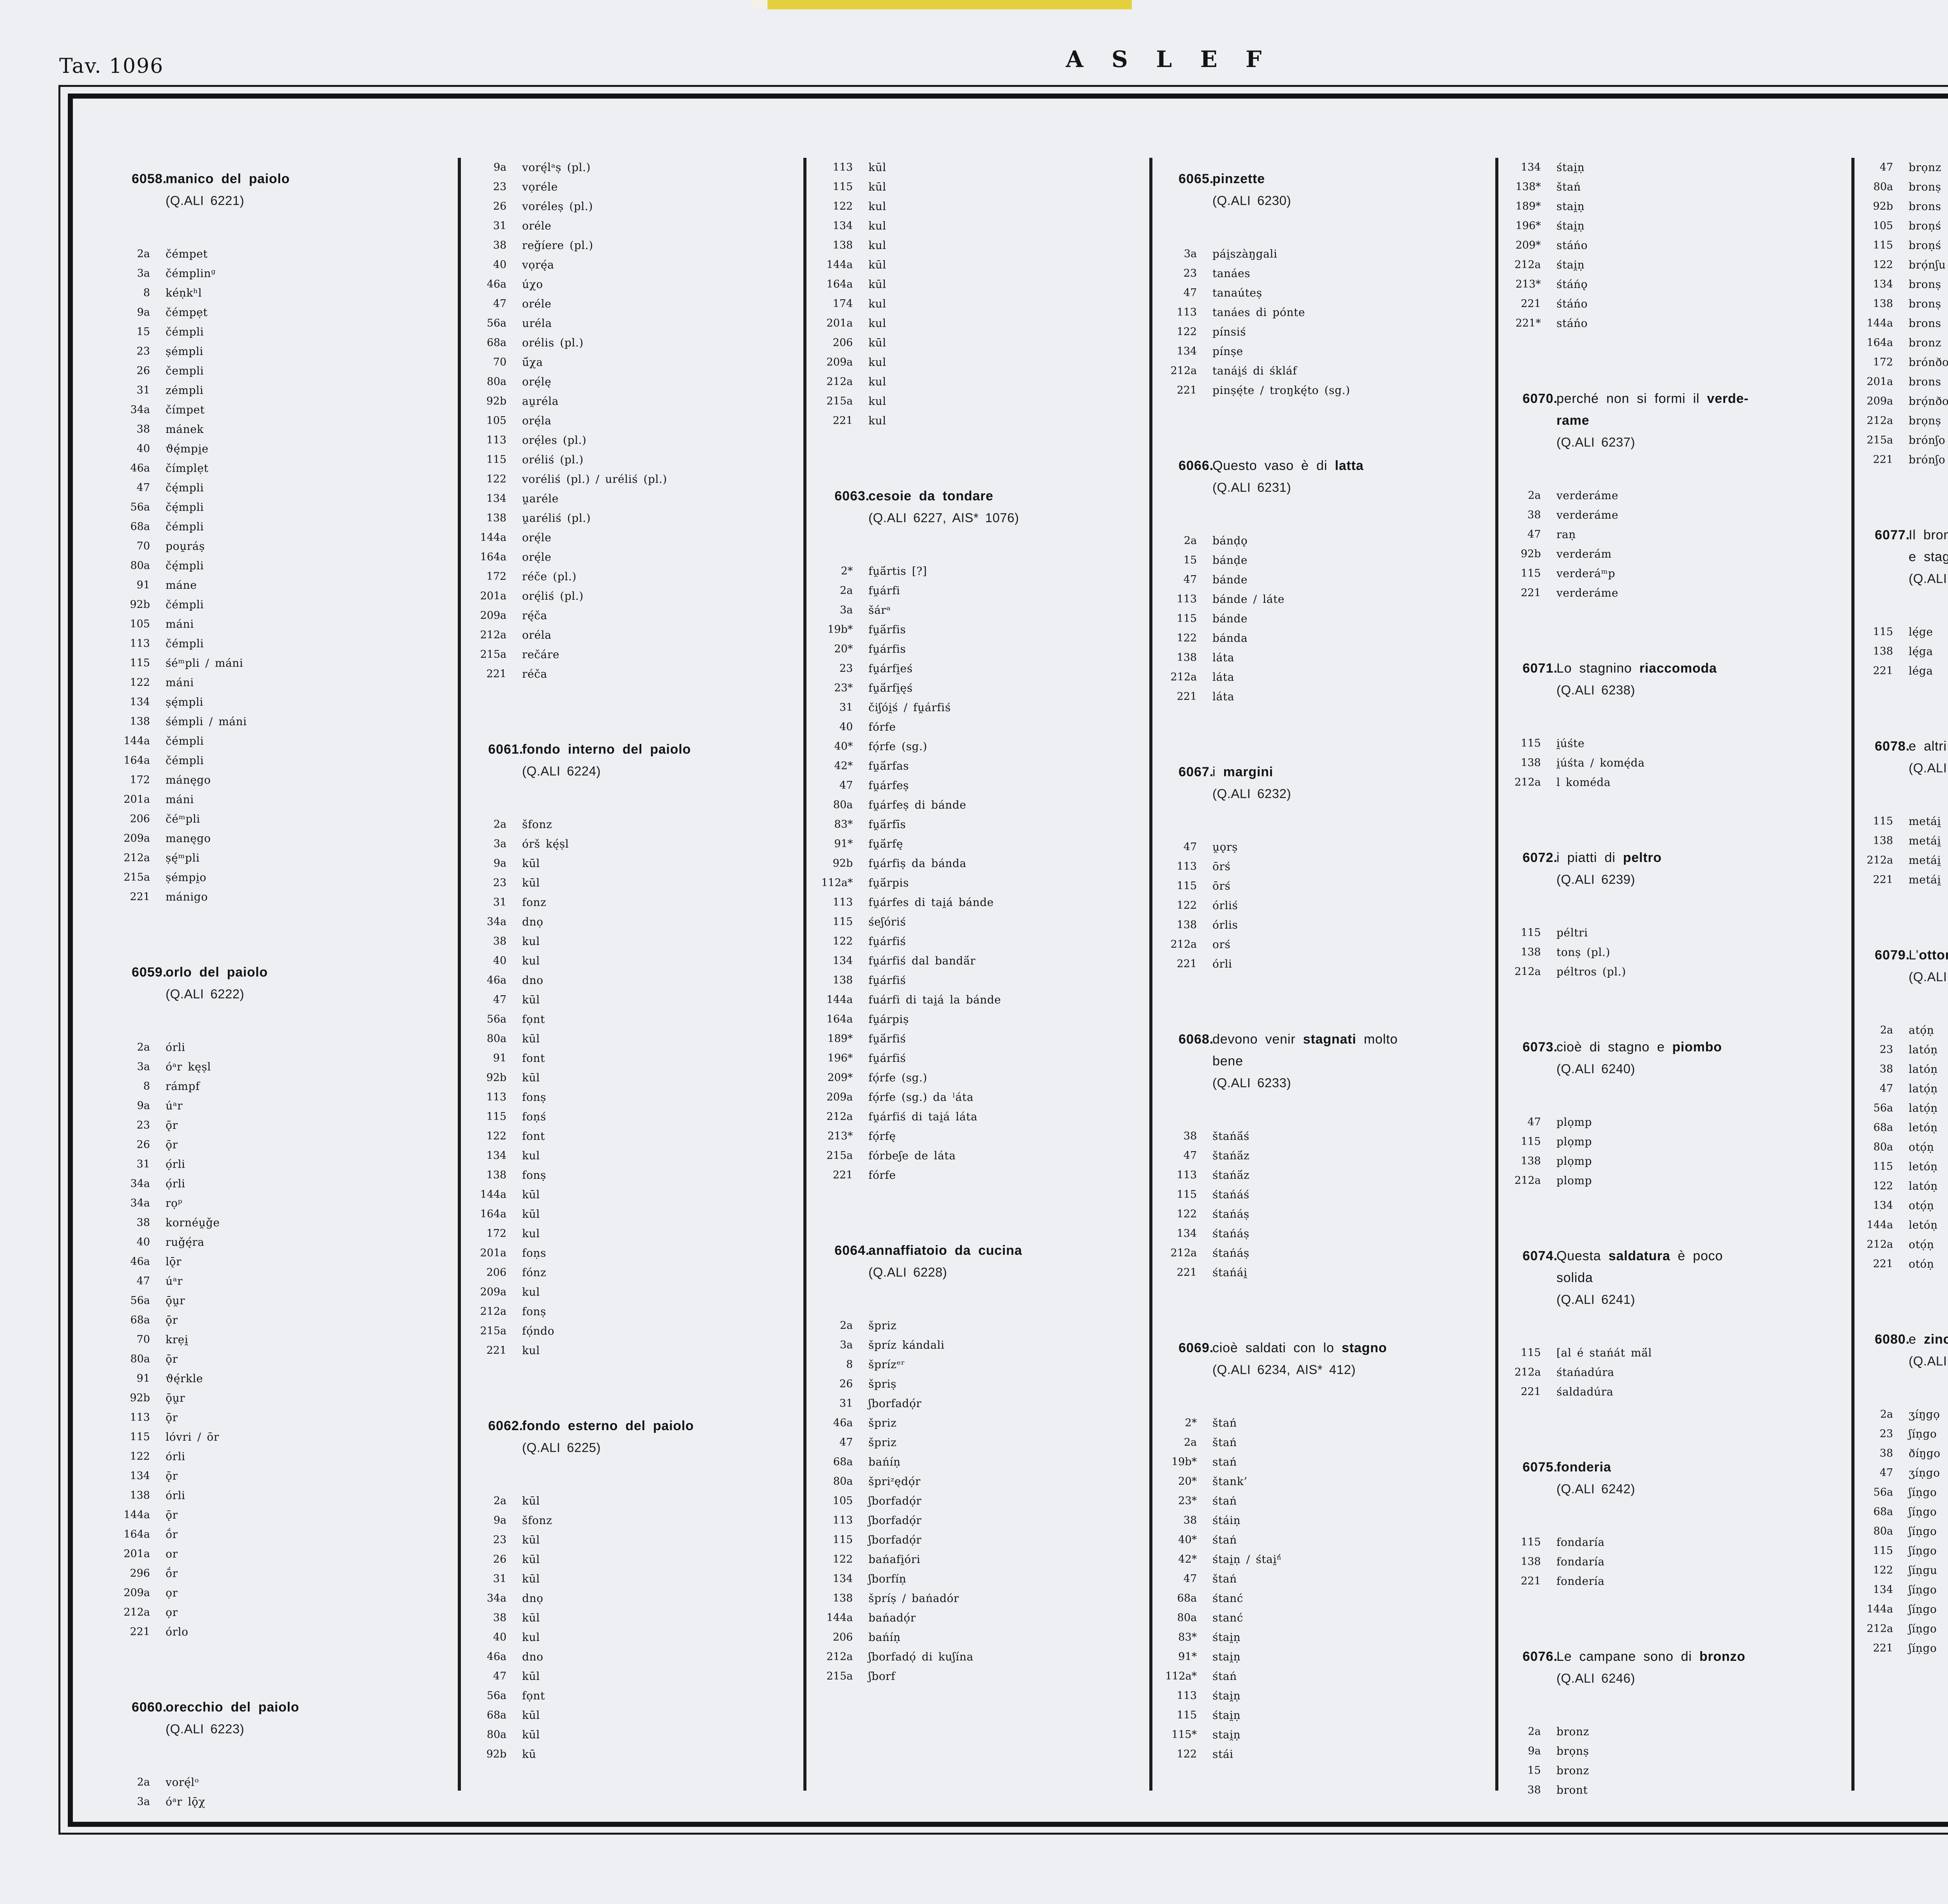 Image resolution: width=1948 pixels, height=1904 pixels. What do you see at coordinates (534, 1273) in the screenshot?
I see `dialect-form: fónz` at bounding box center [534, 1273].